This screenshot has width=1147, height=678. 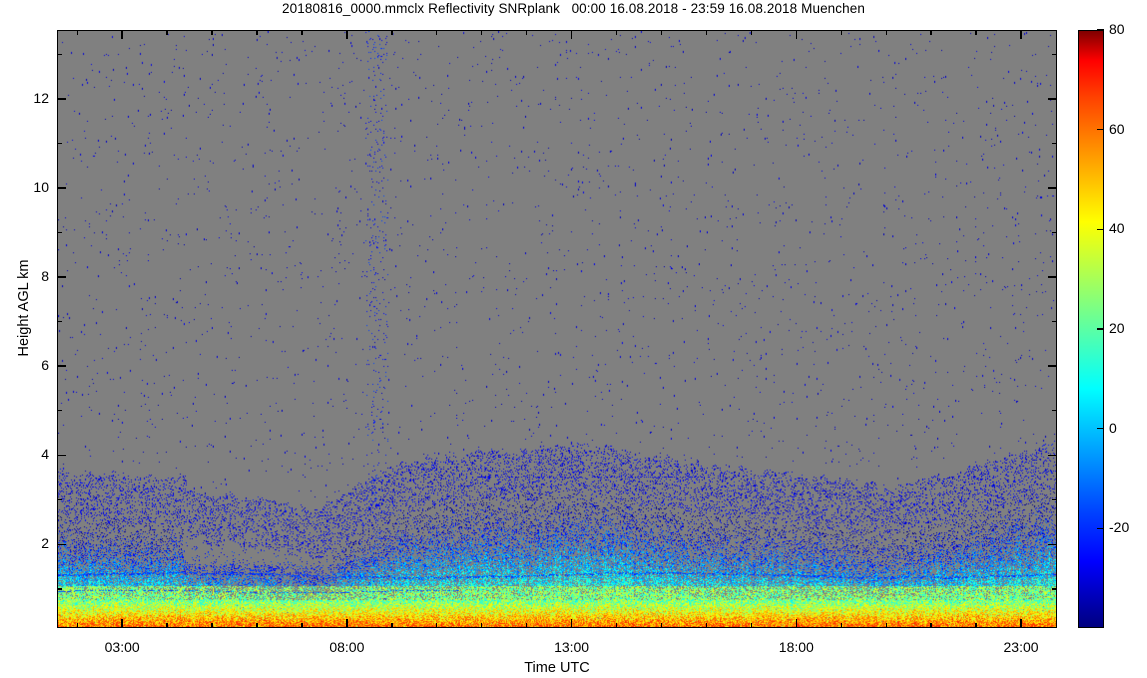 I want to click on colorbar-tick-label: 0, so click(x=1113, y=427).